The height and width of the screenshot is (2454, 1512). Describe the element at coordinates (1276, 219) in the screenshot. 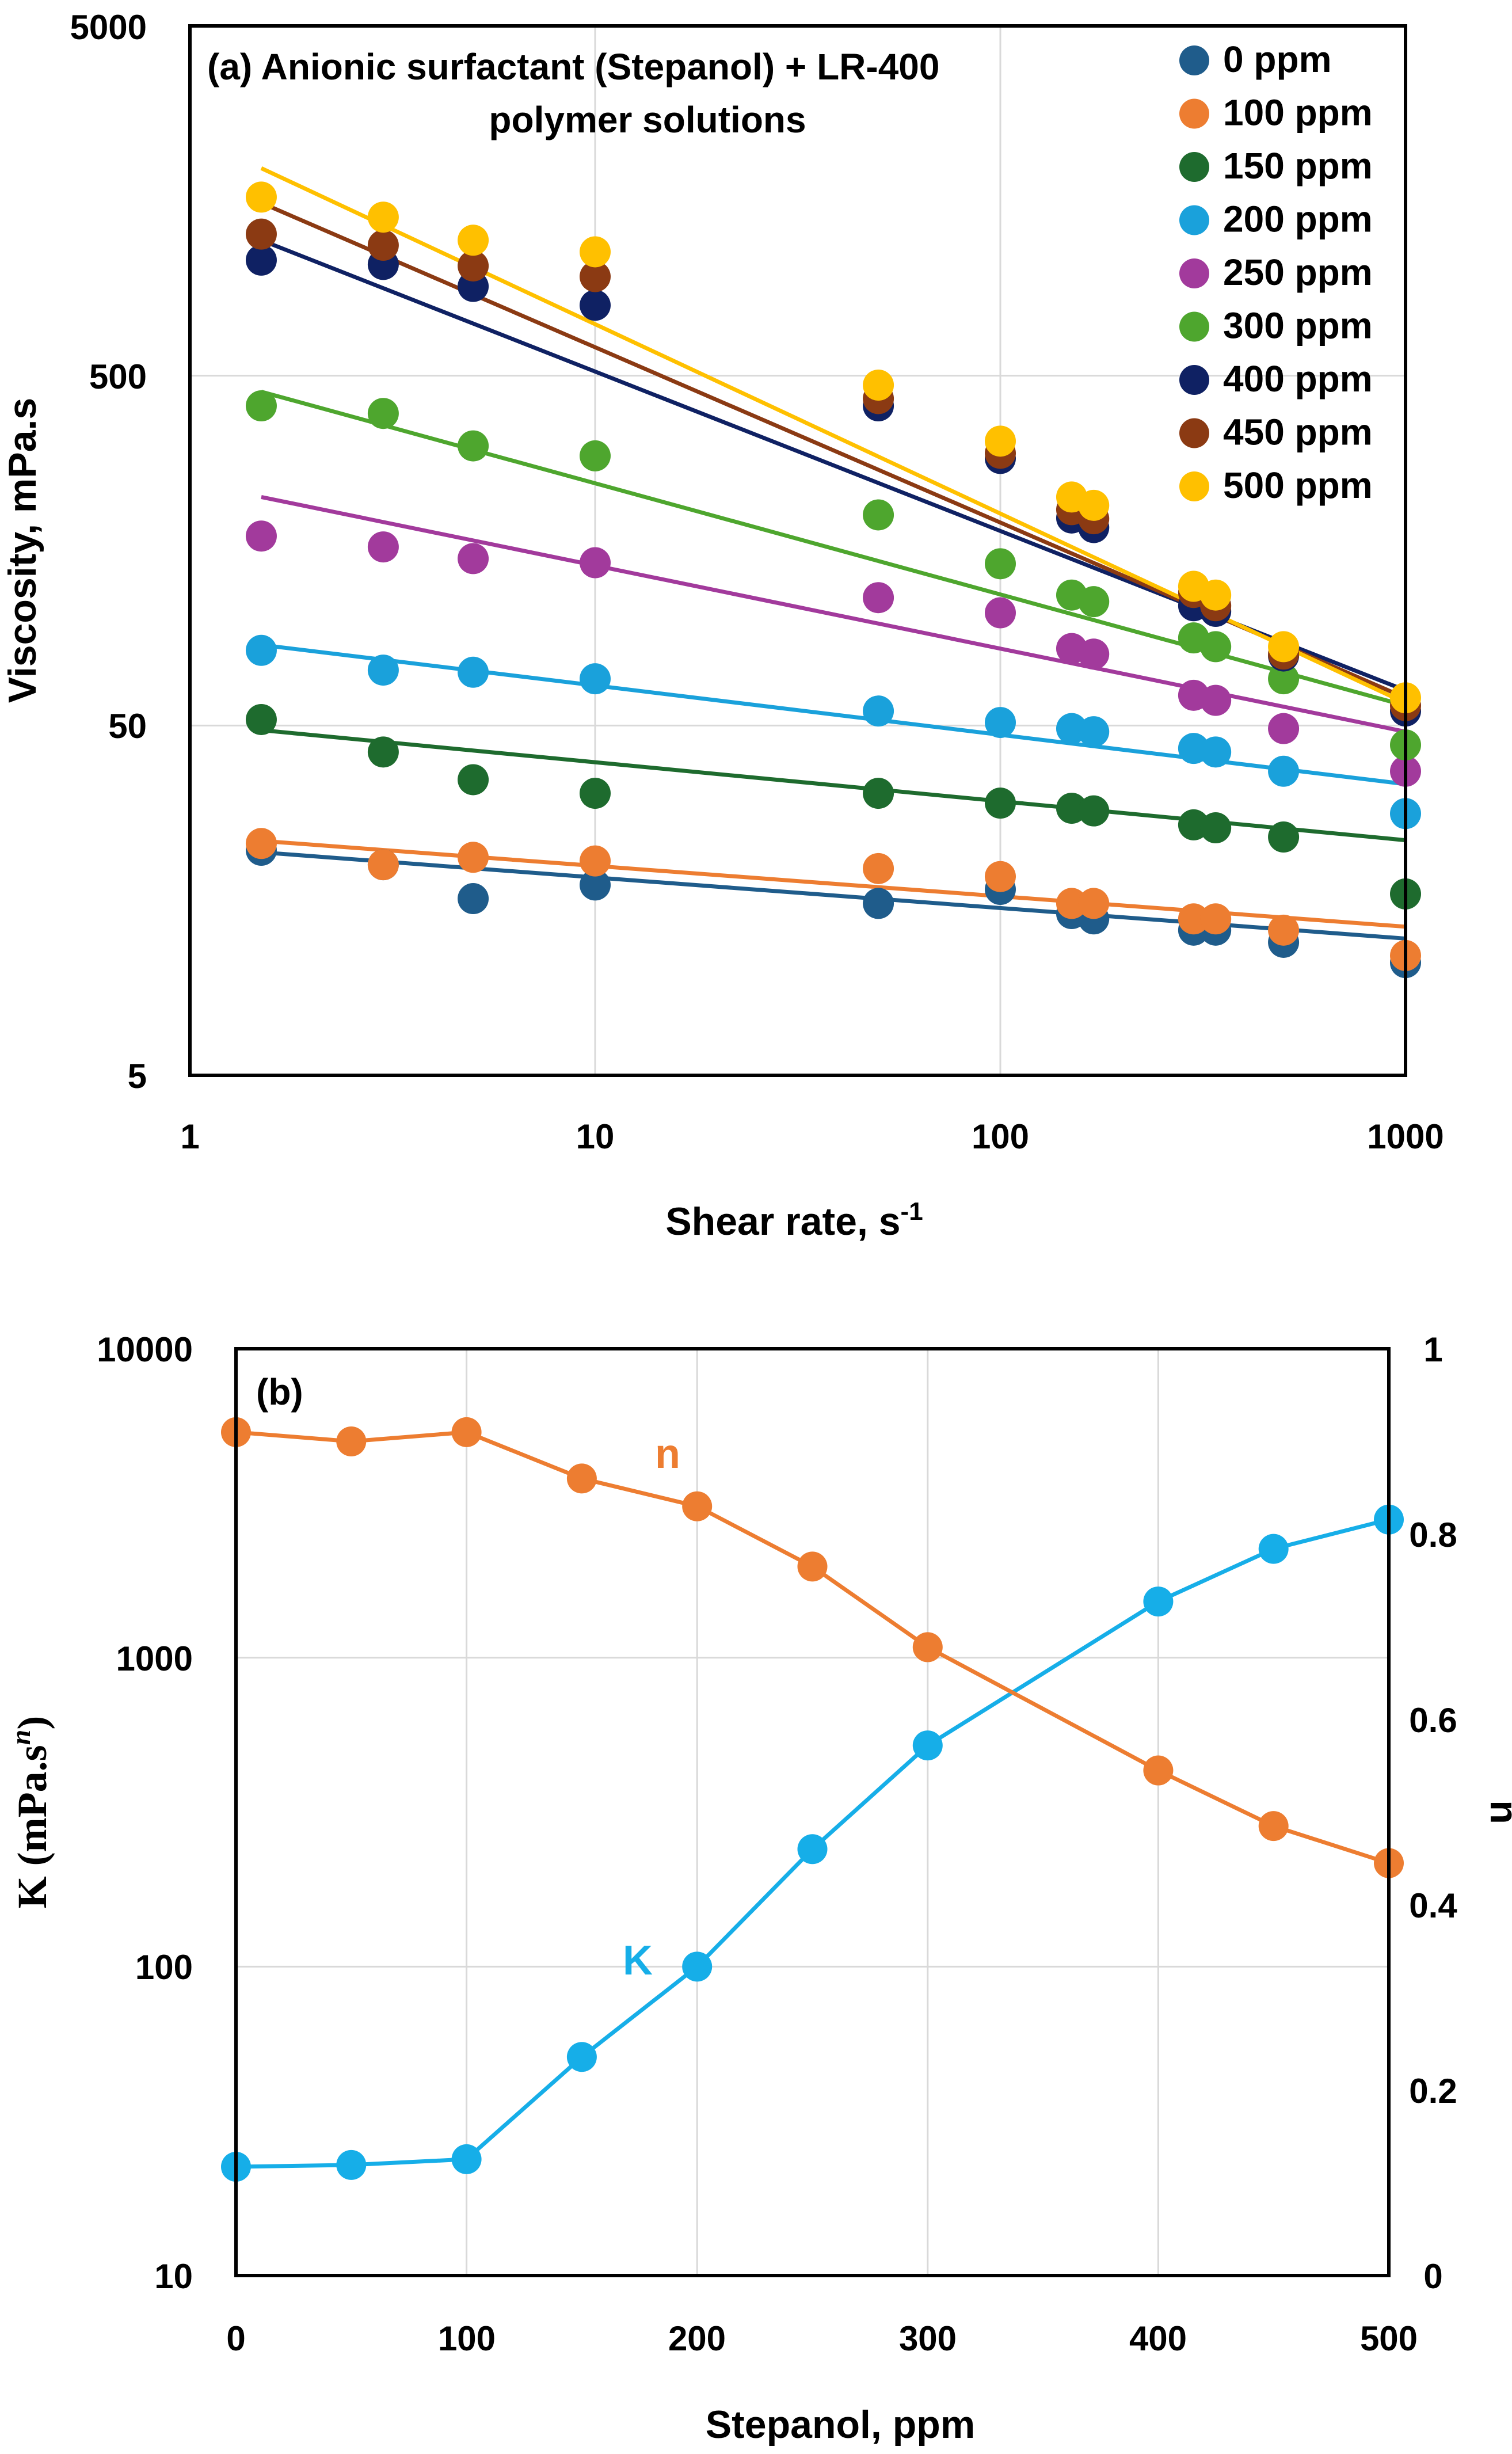

I see `legend-item: 200 ppm` at that location.